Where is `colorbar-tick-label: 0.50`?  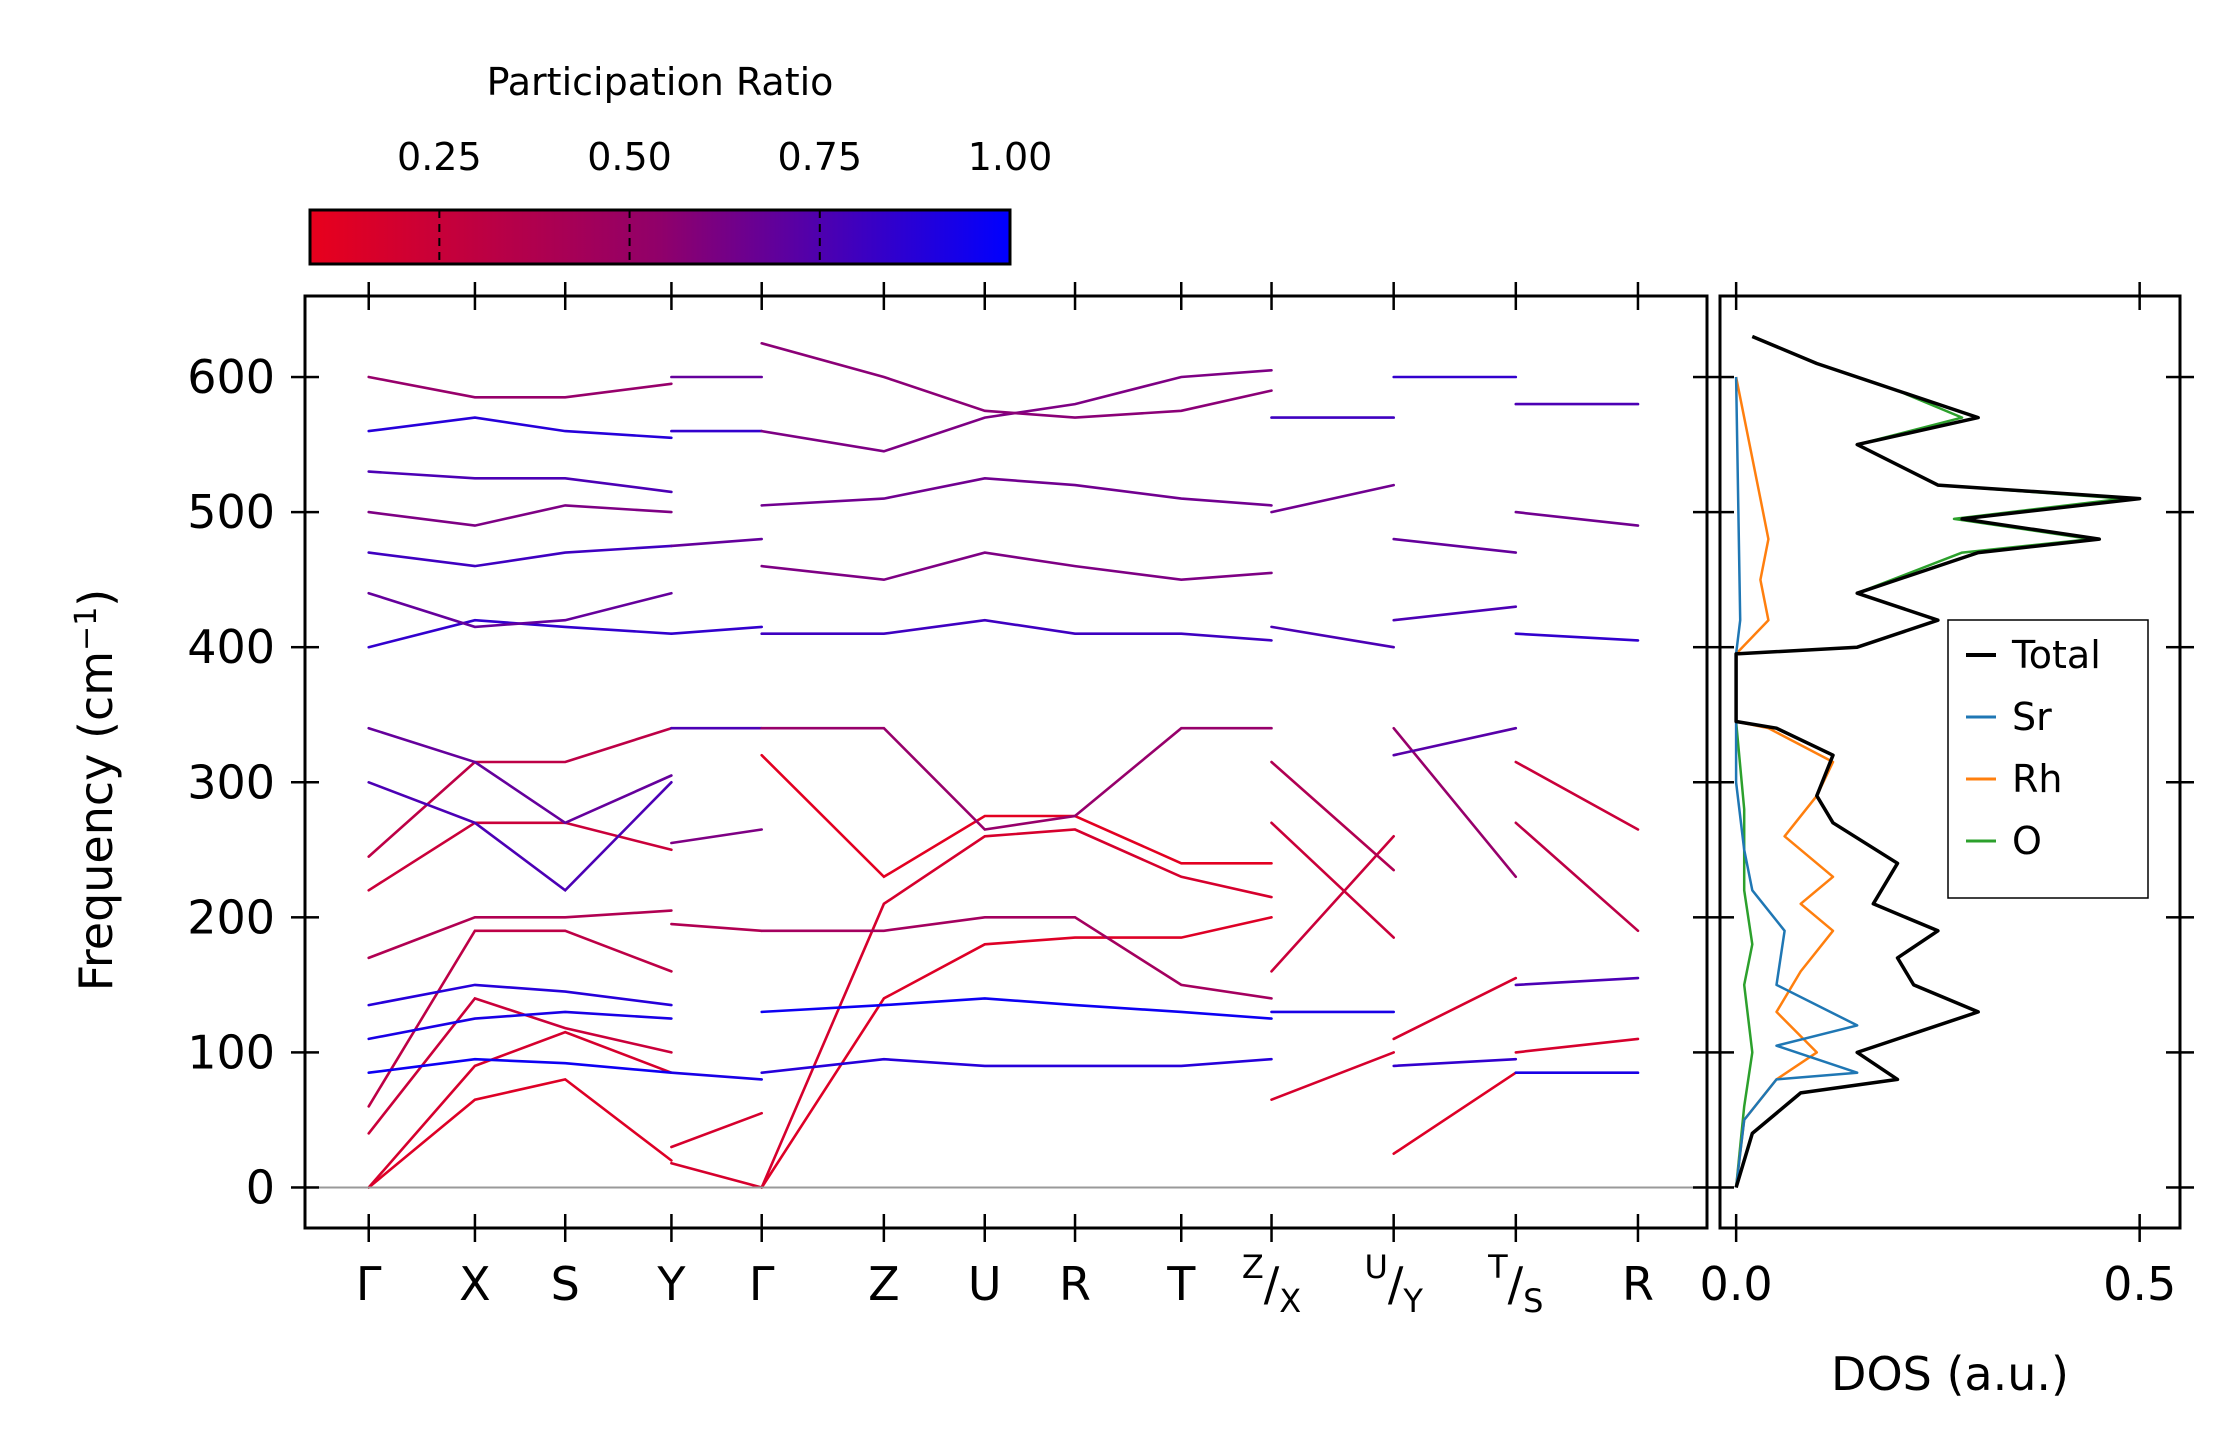
colorbar-tick-label: 0.50 is located at coordinates (629, 157).